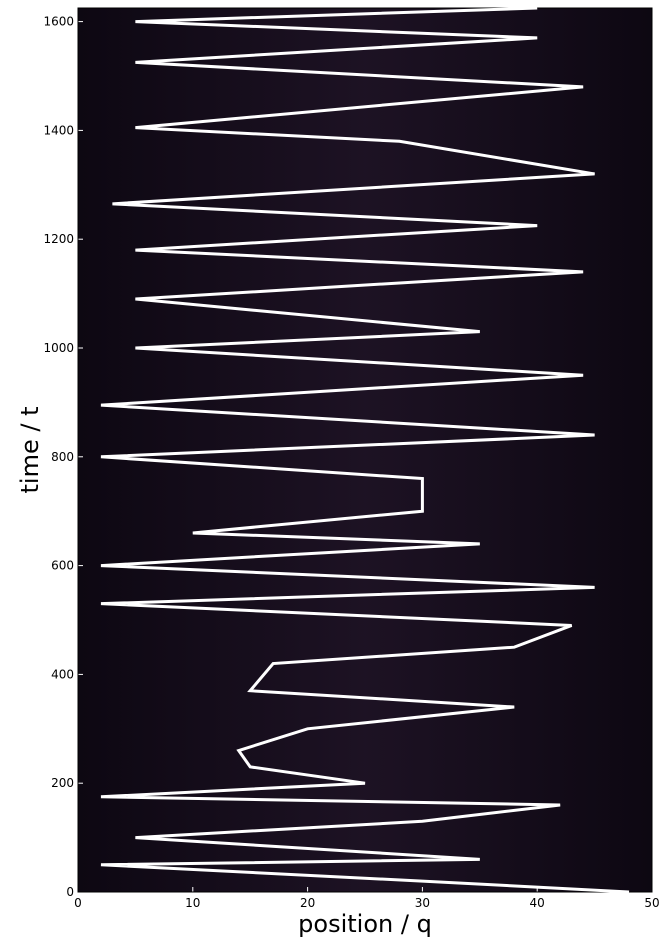 The height and width of the screenshot is (946, 668). Describe the element at coordinates (70, 892) in the screenshot. I see `y-tick-label: 0` at that location.